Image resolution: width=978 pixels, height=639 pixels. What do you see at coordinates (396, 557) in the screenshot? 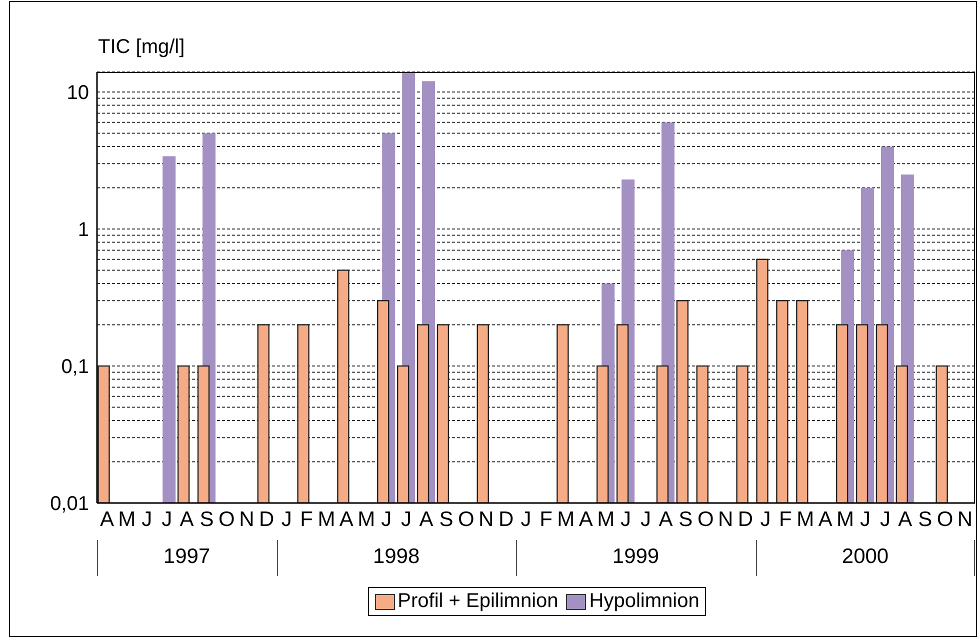
I see `text: 1998` at bounding box center [396, 557].